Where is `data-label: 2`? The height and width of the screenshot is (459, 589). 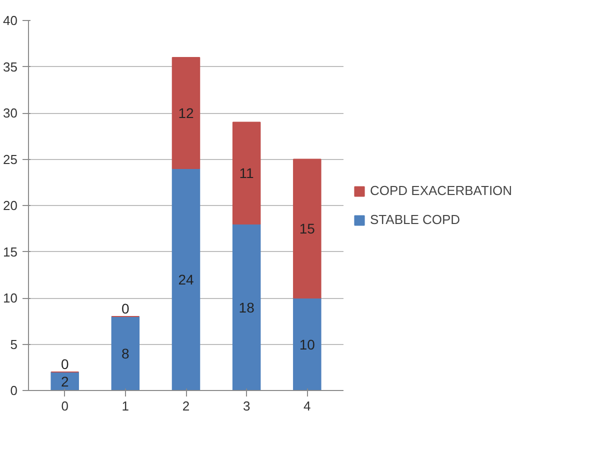
data-label: 2 is located at coordinates (64, 381).